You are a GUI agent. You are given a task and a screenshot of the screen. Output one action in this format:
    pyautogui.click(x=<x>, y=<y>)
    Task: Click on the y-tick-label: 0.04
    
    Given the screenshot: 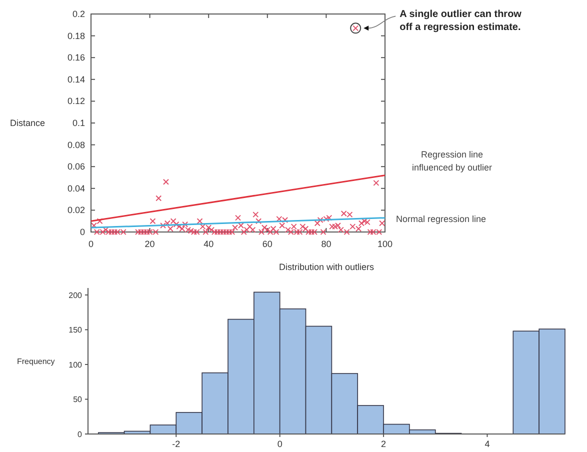 What is the action you would take?
    pyautogui.click(x=76, y=188)
    